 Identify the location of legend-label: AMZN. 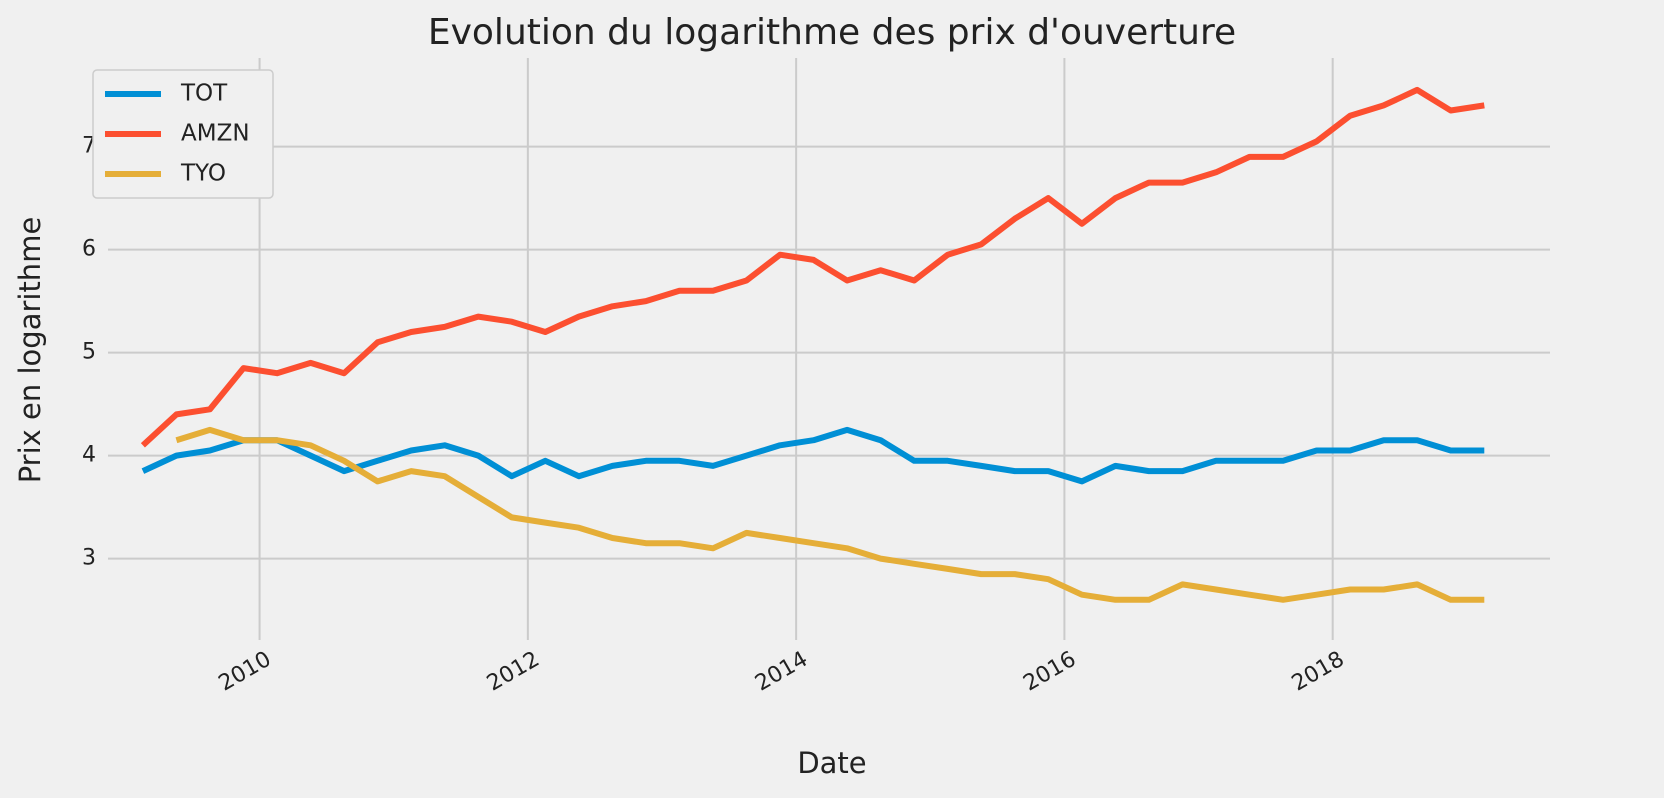
(215, 134).